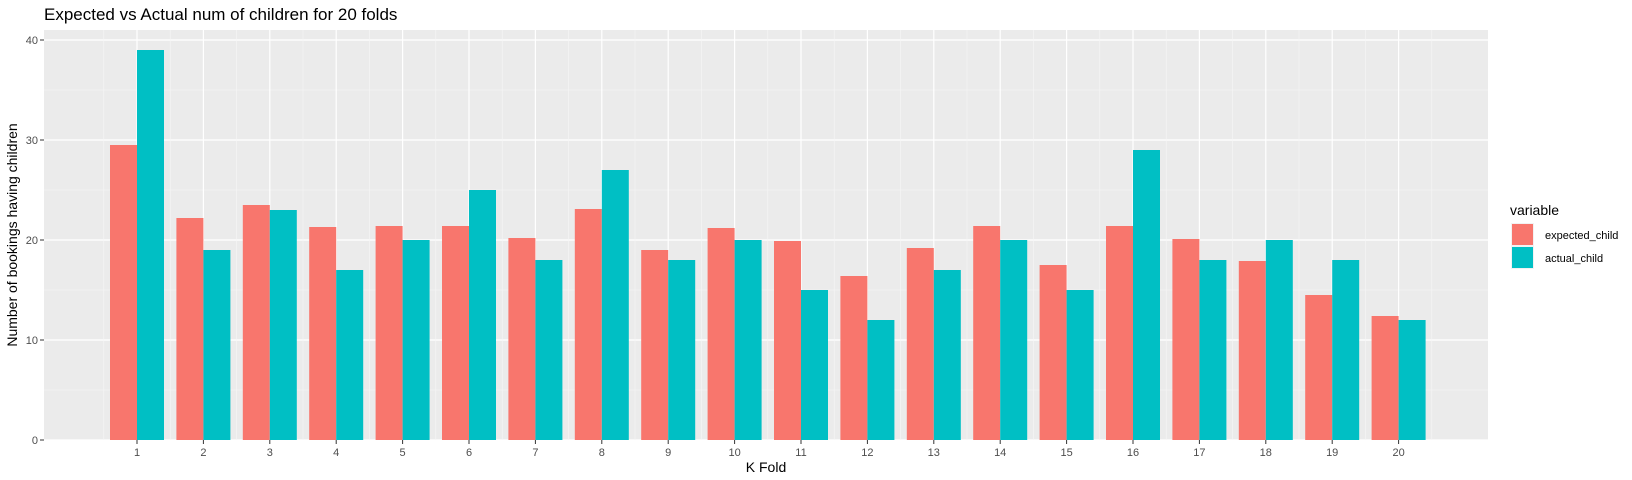  What do you see at coordinates (668, 453) in the screenshot?
I see `x-tick-label: 9` at bounding box center [668, 453].